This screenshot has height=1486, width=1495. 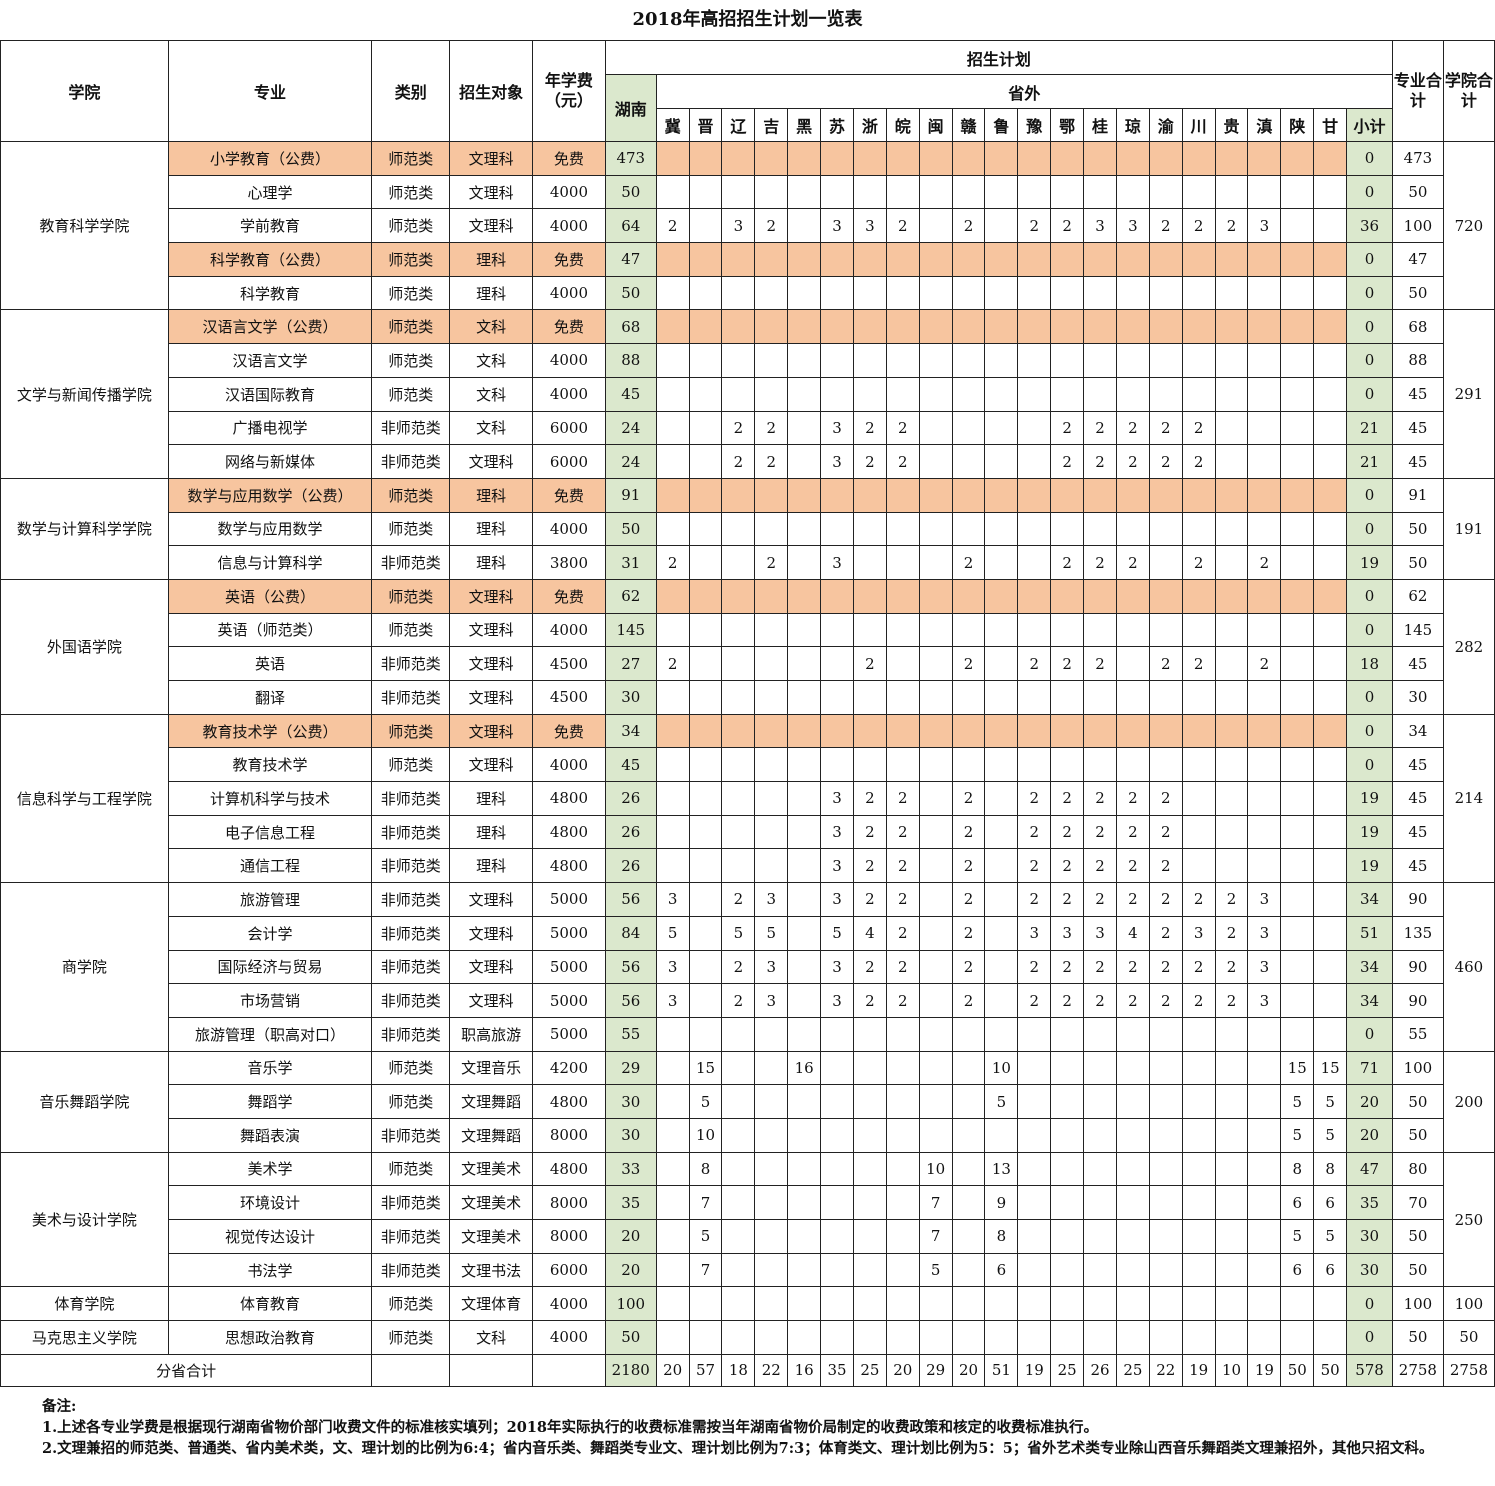 I want to click on hunan-count: 45, so click(x=630, y=765).